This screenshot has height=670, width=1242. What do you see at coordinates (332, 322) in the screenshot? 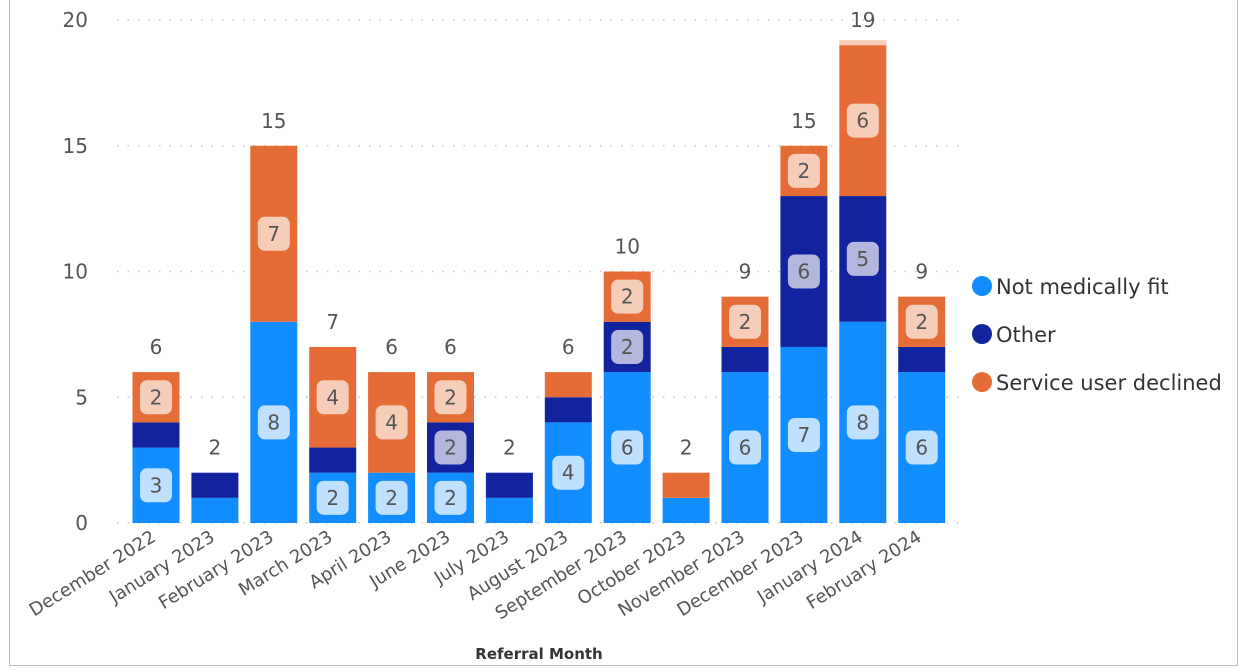
I see `total-label: 7` at bounding box center [332, 322].